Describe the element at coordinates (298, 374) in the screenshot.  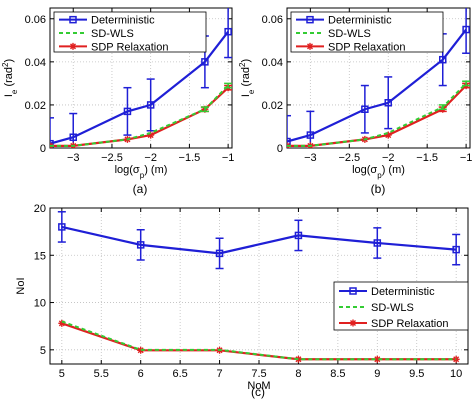
I see `x-tick-label: 8` at that location.